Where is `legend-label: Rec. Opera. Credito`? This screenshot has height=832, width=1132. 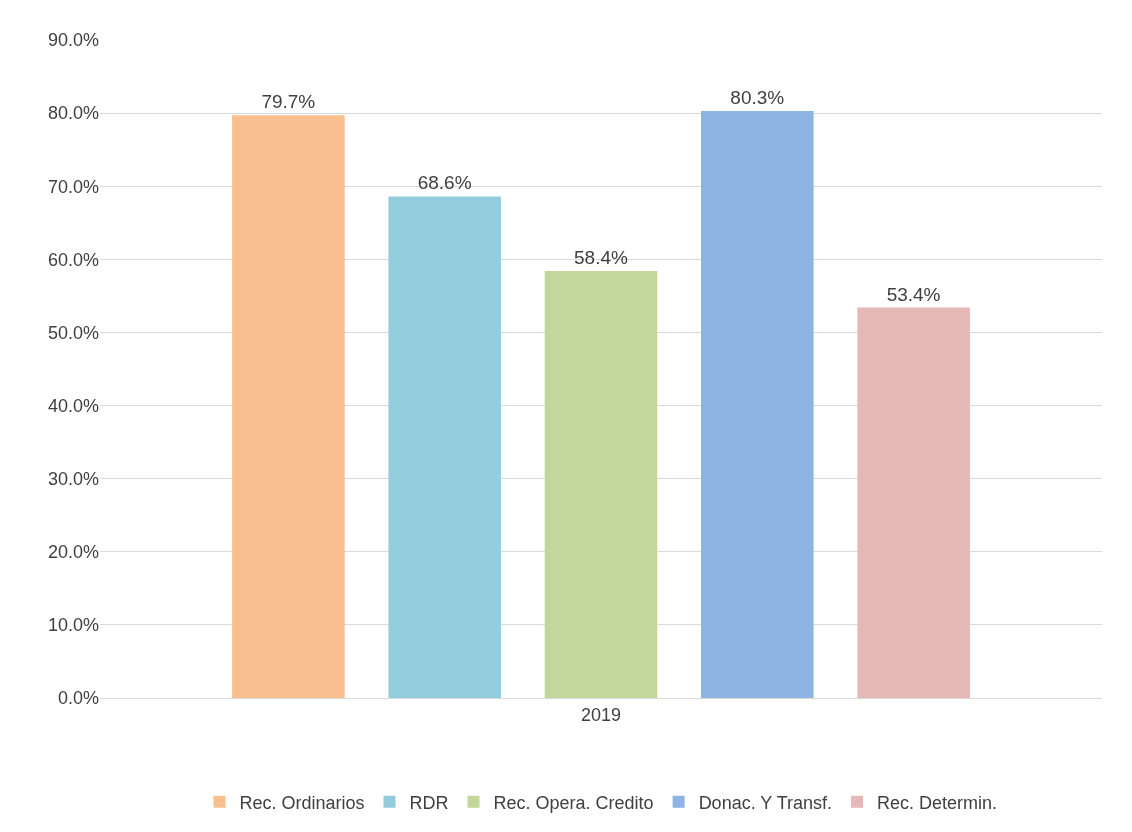
legend-label: Rec. Opera. Credito is located at coordinates (573, 802).